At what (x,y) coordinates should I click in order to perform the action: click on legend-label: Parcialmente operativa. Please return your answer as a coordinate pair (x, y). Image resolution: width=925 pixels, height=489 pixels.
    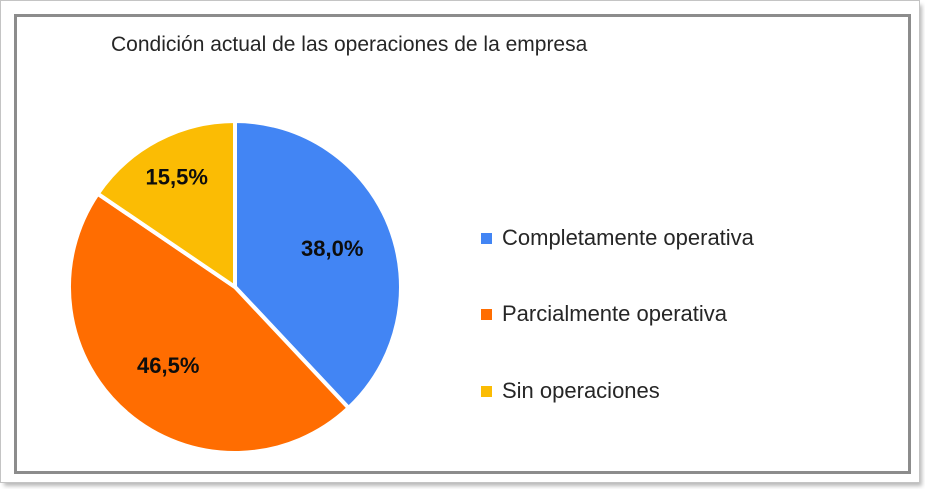
    Looking at the image, I should click on (615, 313).